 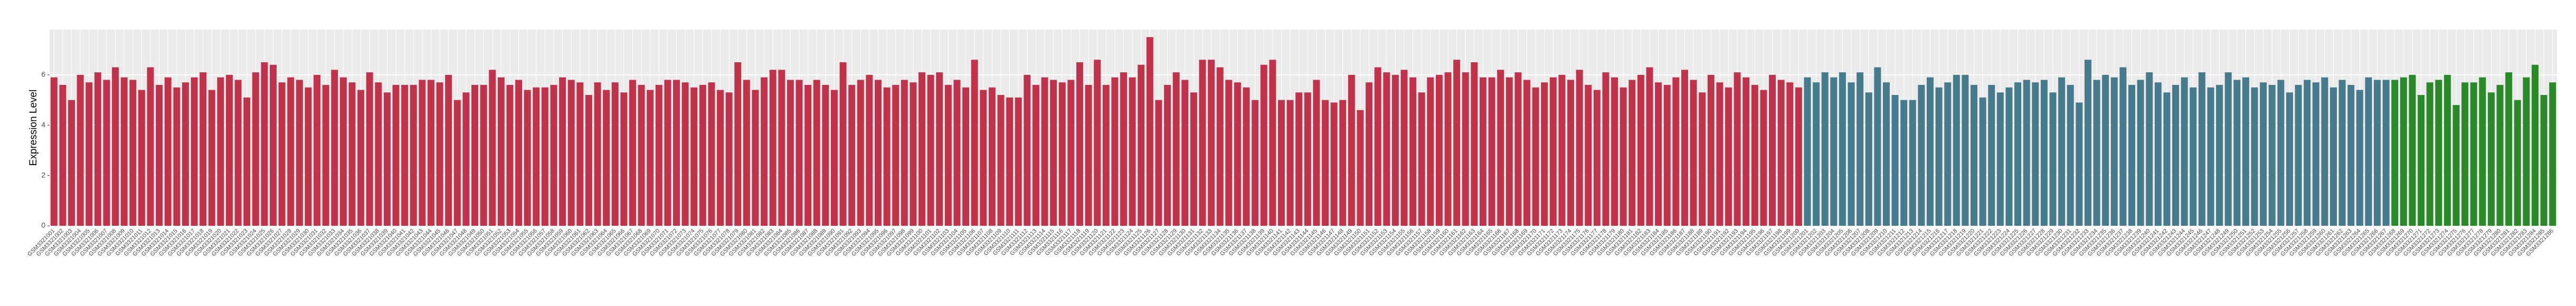 What do you see at coordinates (43, 125) in the screenshot?
I see `y-tick-label: 4` at bounding box center [43, 125].